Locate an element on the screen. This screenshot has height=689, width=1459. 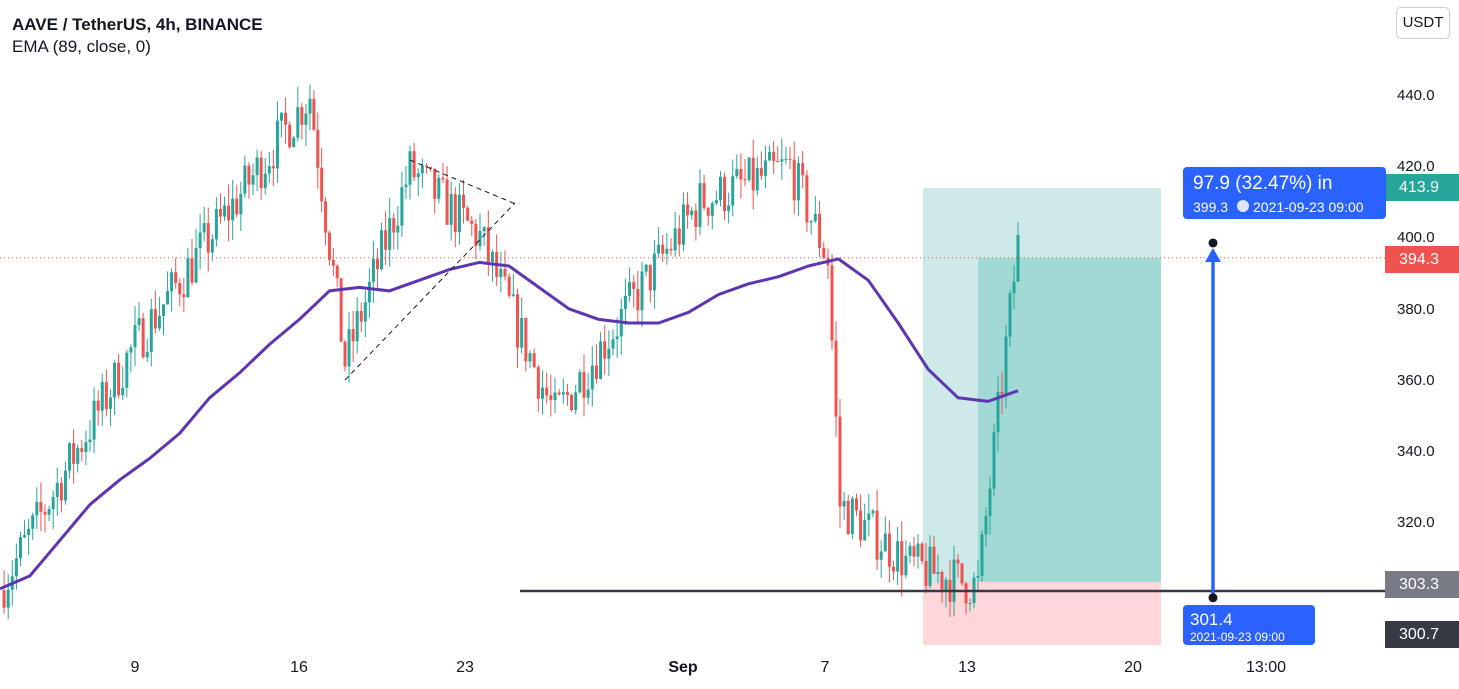
currency-unit-button: USDT is located at coordinates (1423, 23).